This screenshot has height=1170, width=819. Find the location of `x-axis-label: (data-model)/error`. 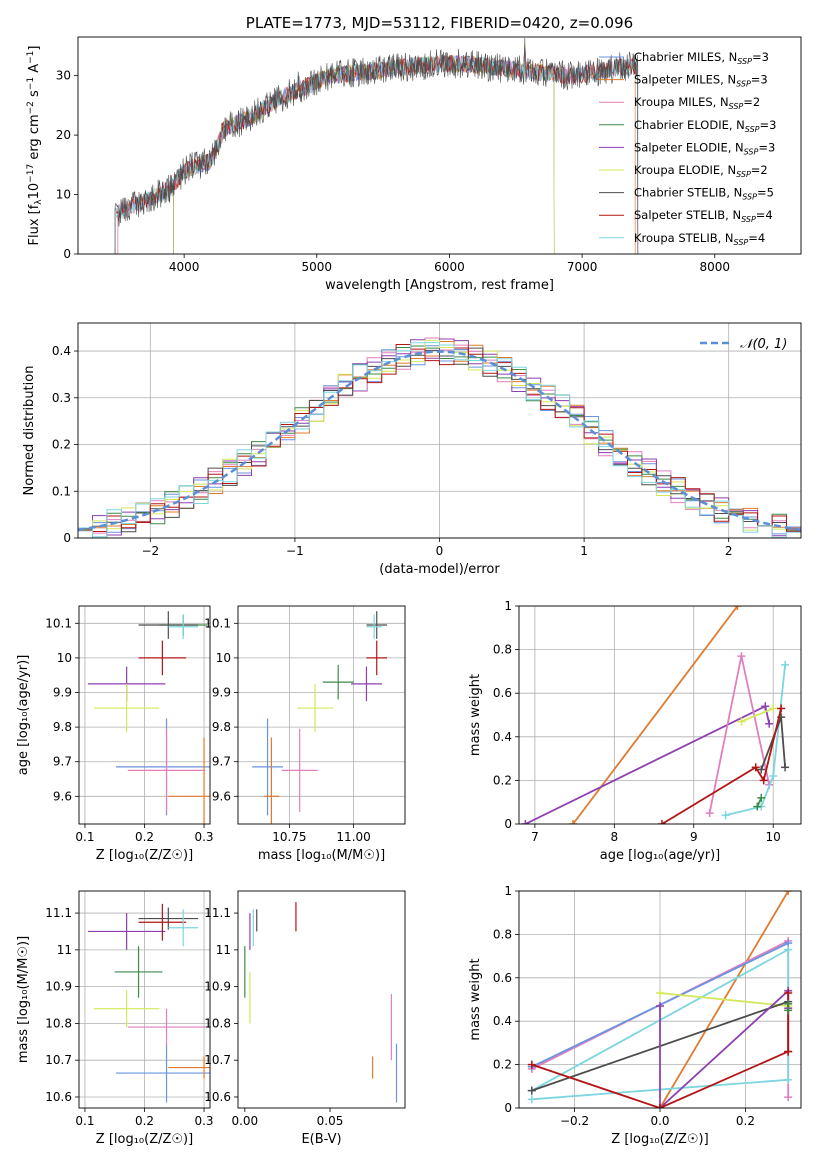

x-axis-label: (data-model)/error is located at coordinates (439, 569).